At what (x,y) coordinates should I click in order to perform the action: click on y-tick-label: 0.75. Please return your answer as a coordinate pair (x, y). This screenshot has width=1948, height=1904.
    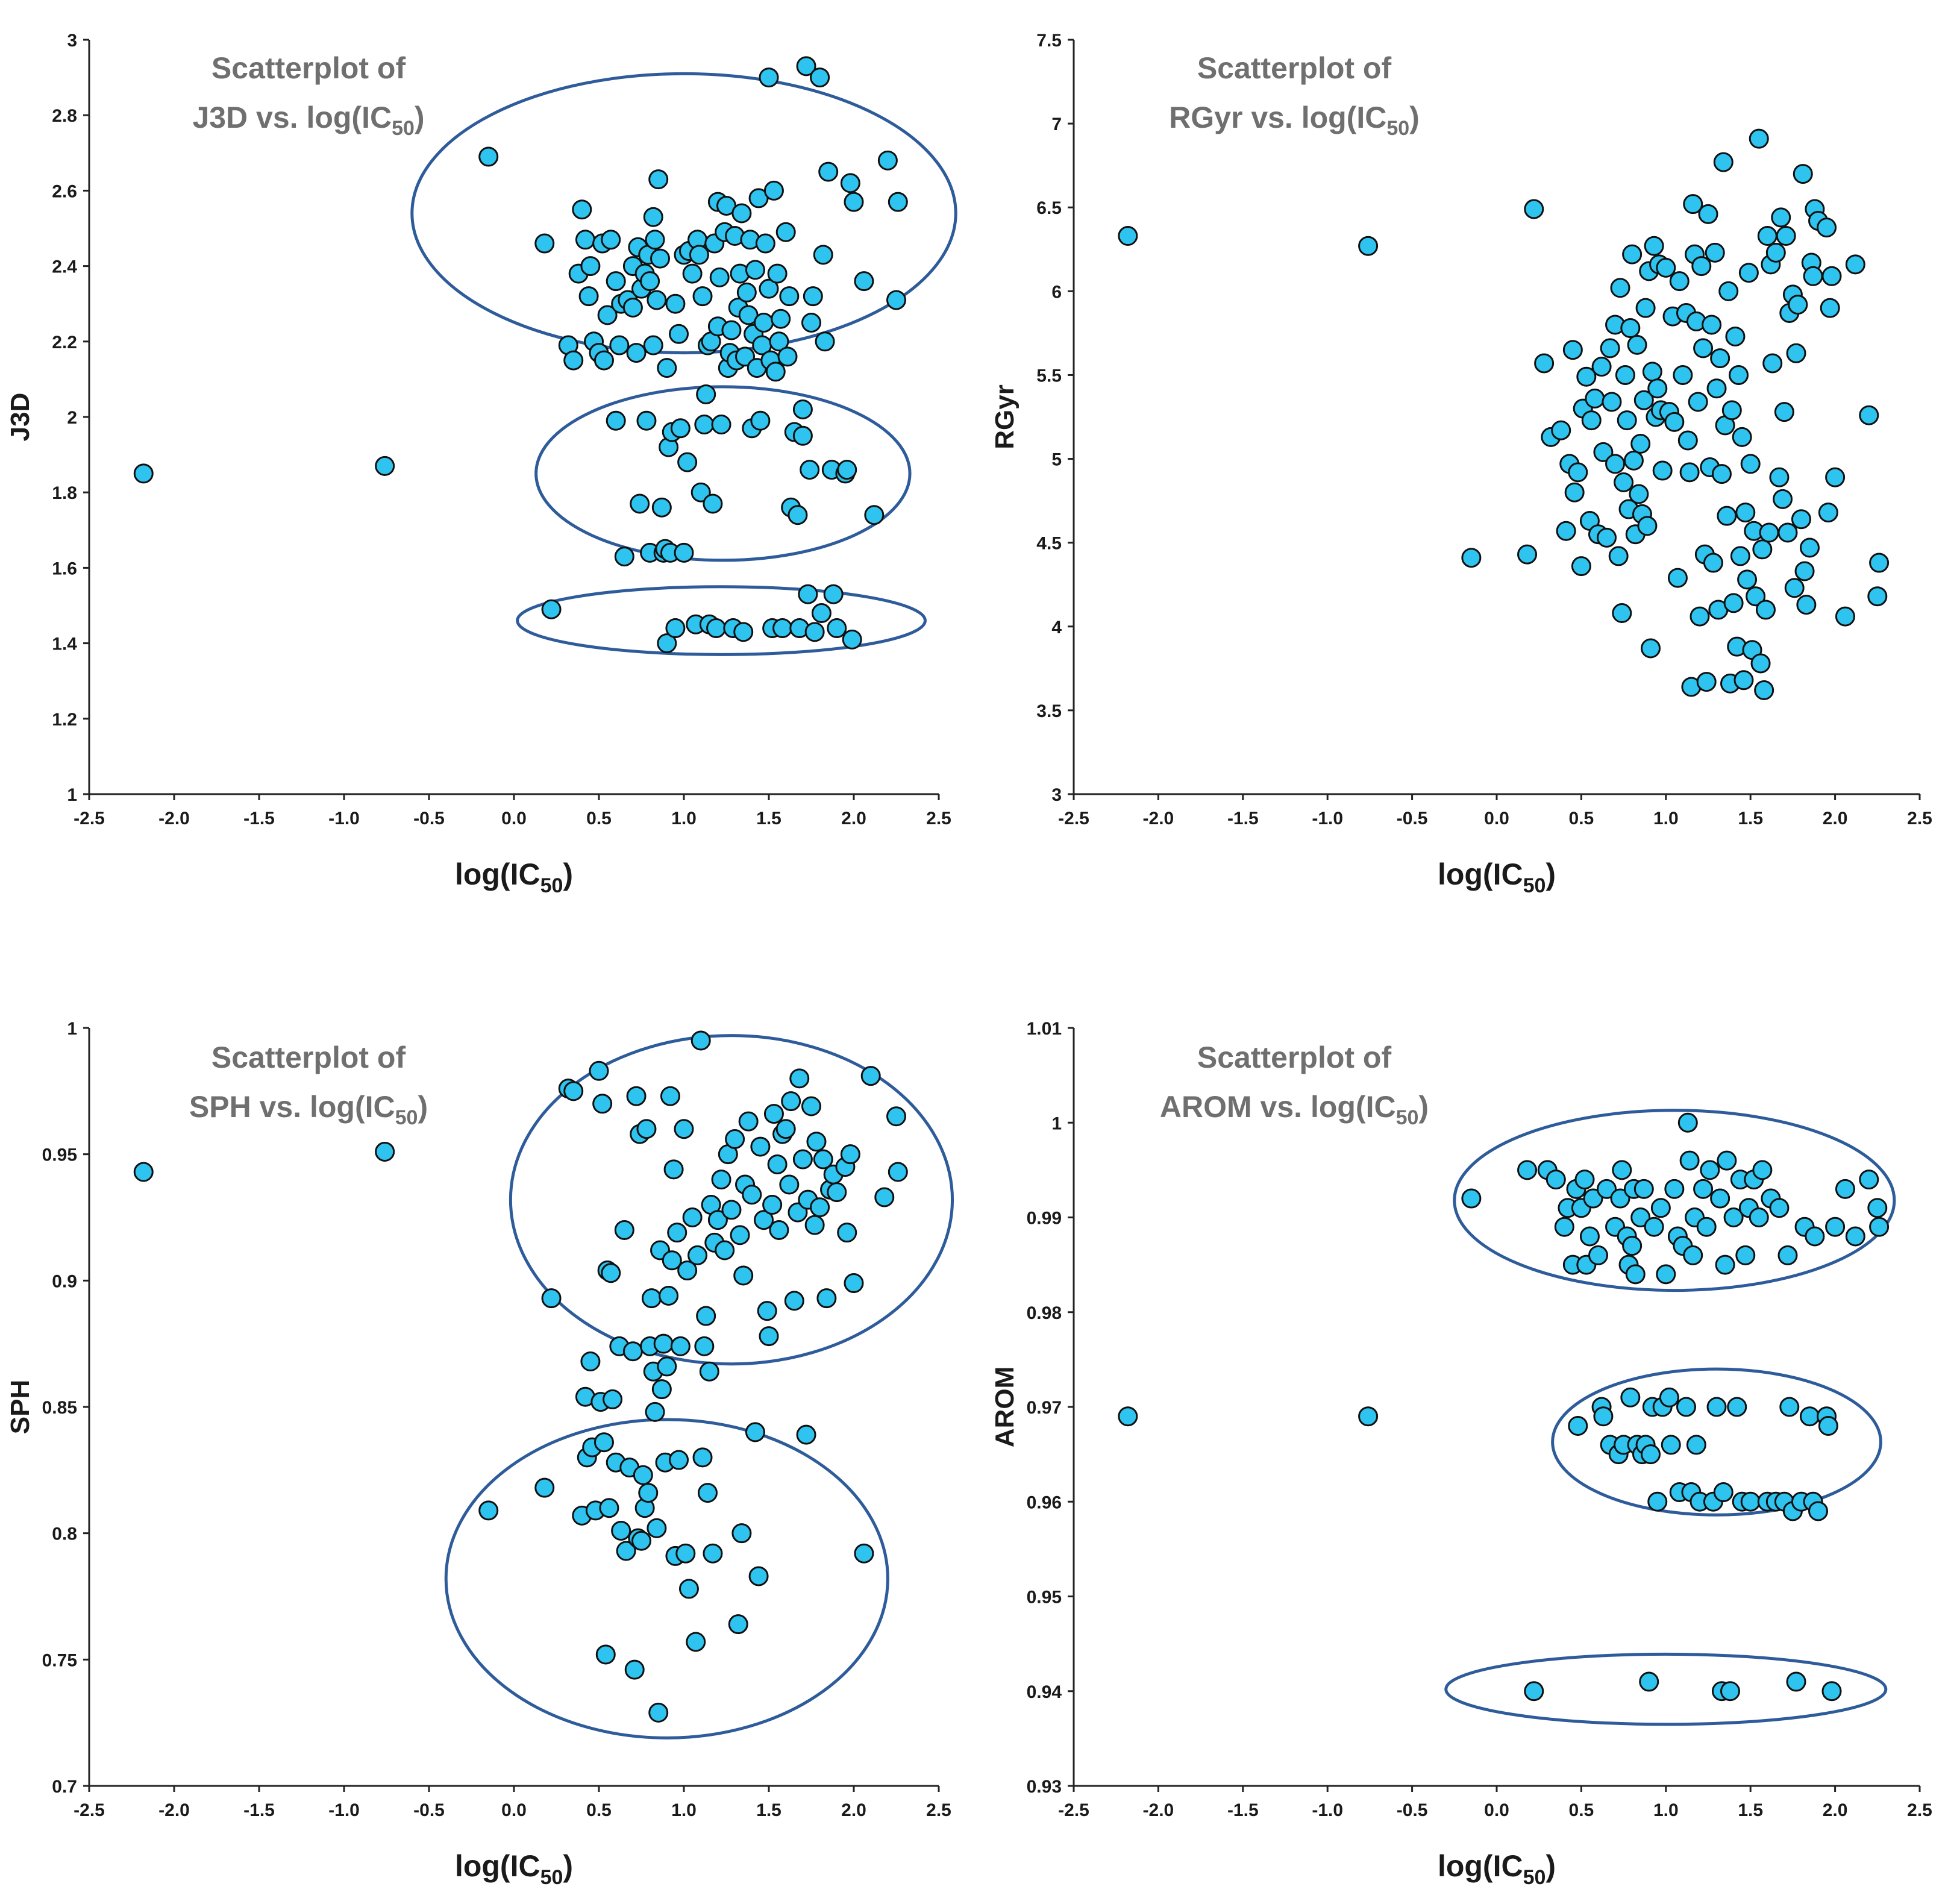
    Looking at the image, I should click on (59, 1660).